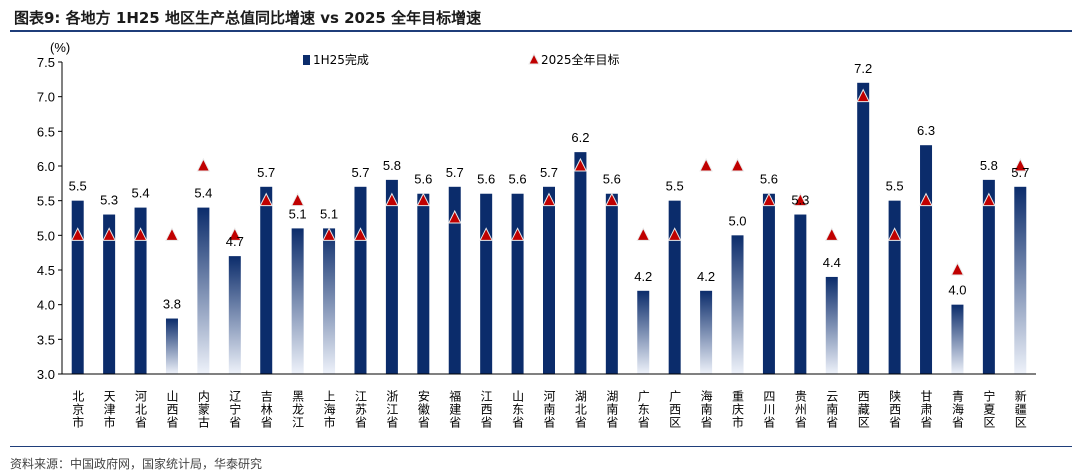  What do you see at coordinates (800, 409) in the screenshot?
I see `x-tick-label: 贵州省` at bounding box center [800, 409].